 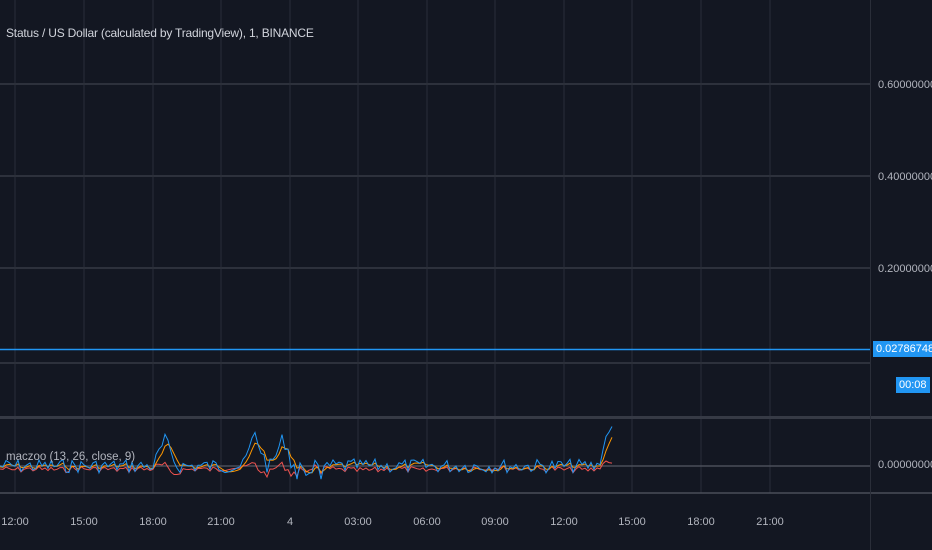 What do you see at coordinates (905, 269) in the screenshot?
I see `price-tick-label: 0.20000000` at bounding box center [905, 269].